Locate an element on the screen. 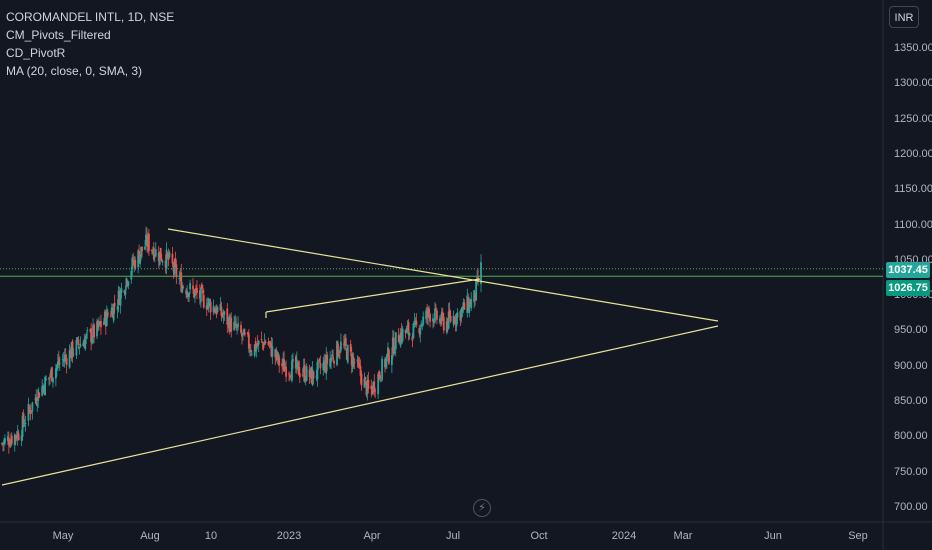  current-price-tag: 1037.45 is located at coordinates (908, 270).